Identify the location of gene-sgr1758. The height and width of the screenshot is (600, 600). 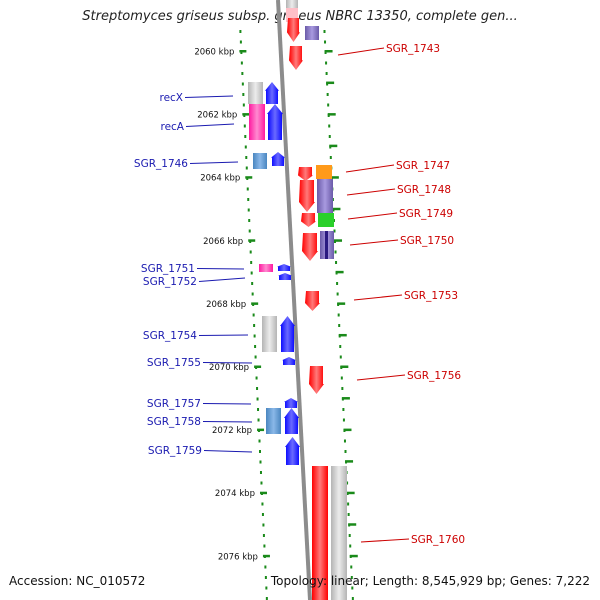
(291, 421).